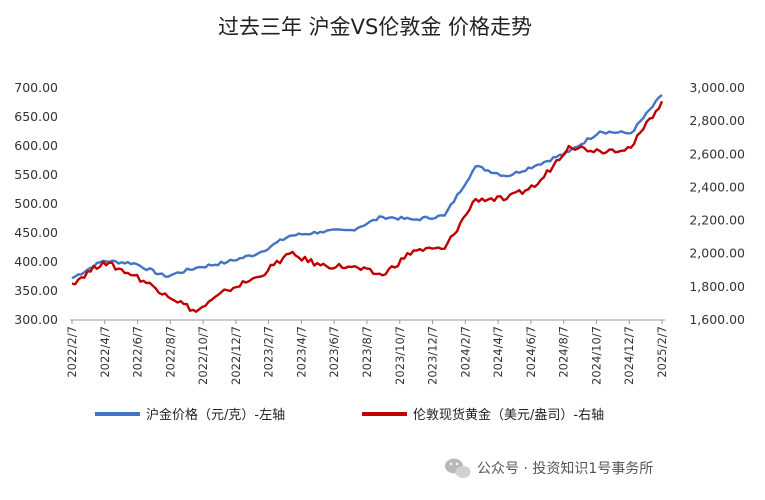 The image size is (765, 500). What do you see at coordinates (72, 352) in the screenshot?
I see `x-tick-label: 2022/2/7` at bounding box center [72, 352].